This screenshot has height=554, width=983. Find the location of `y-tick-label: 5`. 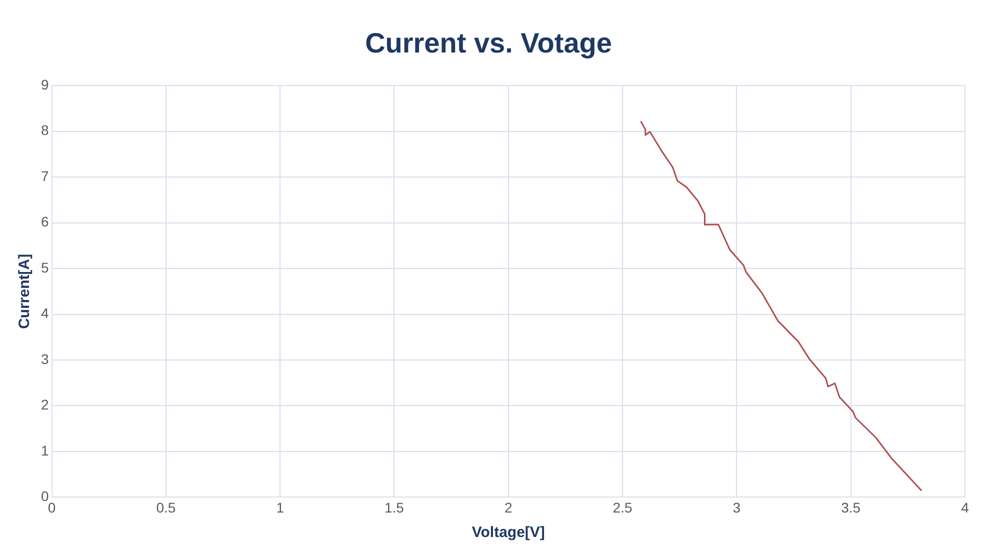

y-tick-label: 5 is located at coordinates (44, 267).